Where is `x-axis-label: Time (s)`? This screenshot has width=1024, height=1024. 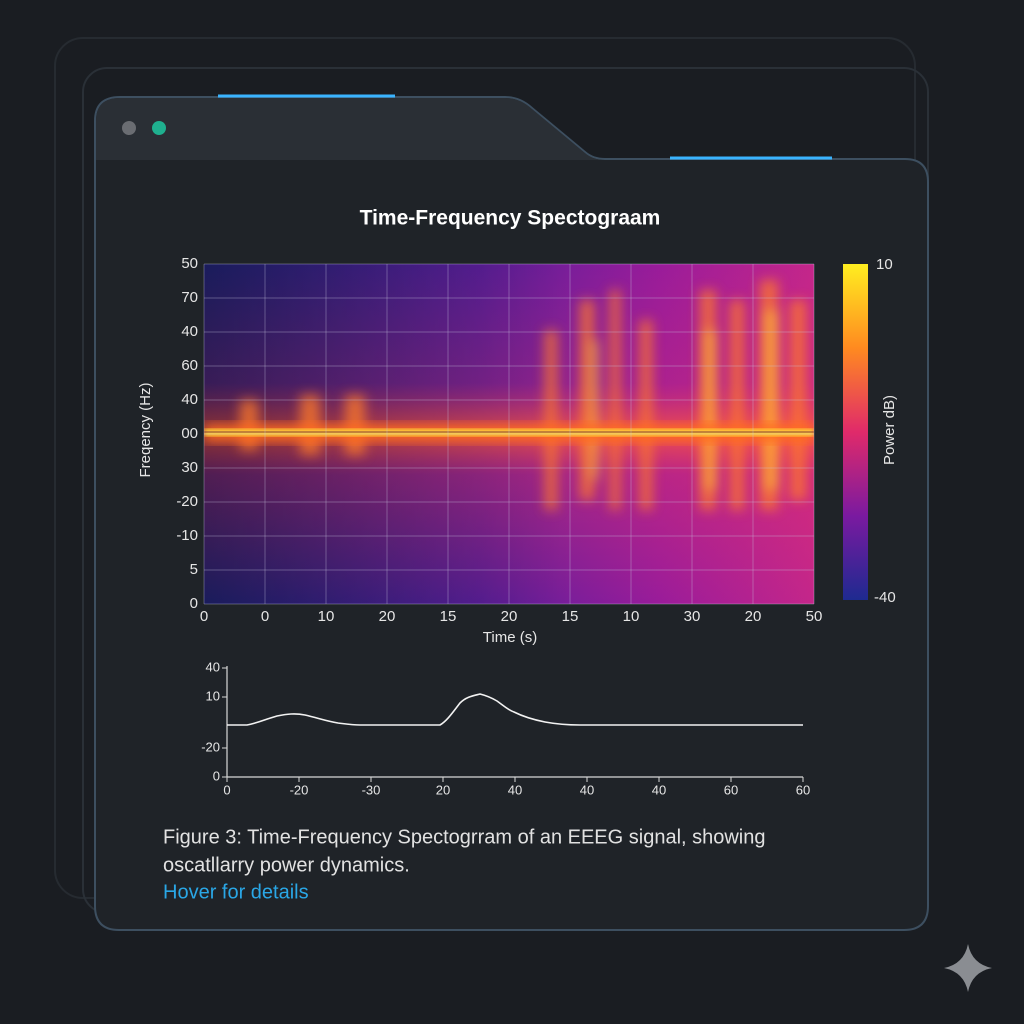
x-axis-label: Time (s) is located at coordinates (510, 637).